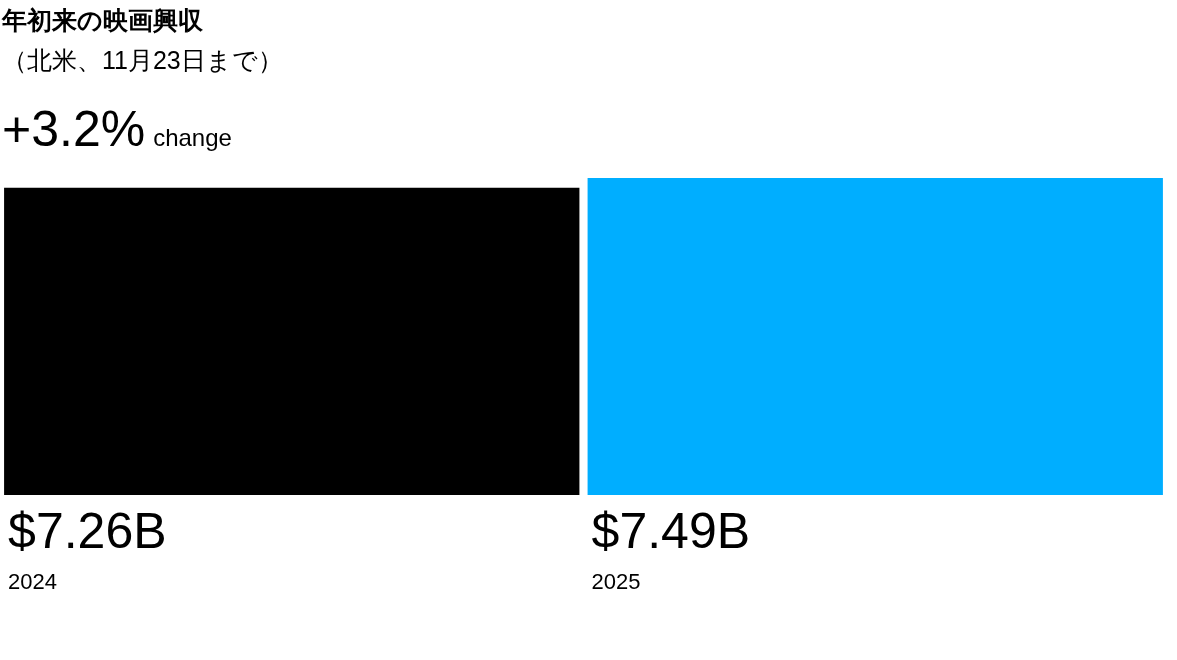  I want to click on x-tick-label: 2024, so click(33, 582).